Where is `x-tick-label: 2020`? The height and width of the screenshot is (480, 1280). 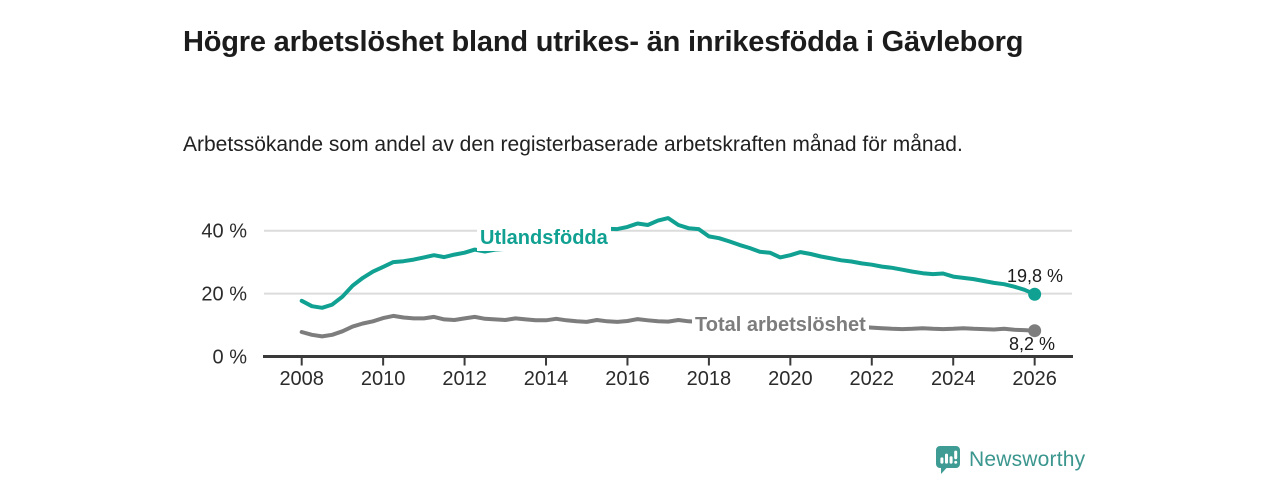 x-tick-label: 2020 is located at coordinates (790, 379).